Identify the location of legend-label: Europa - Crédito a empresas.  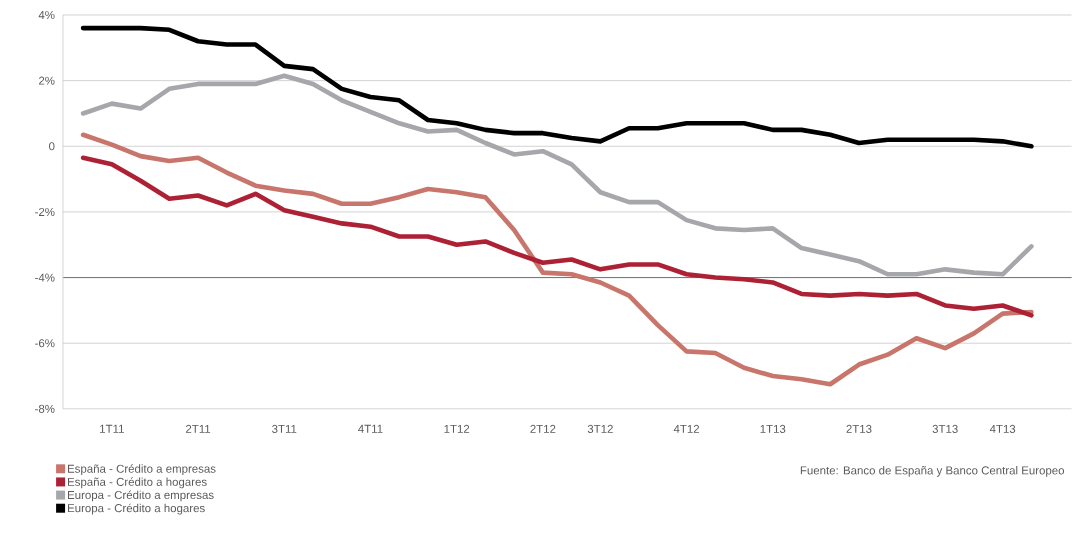
(141, 496).